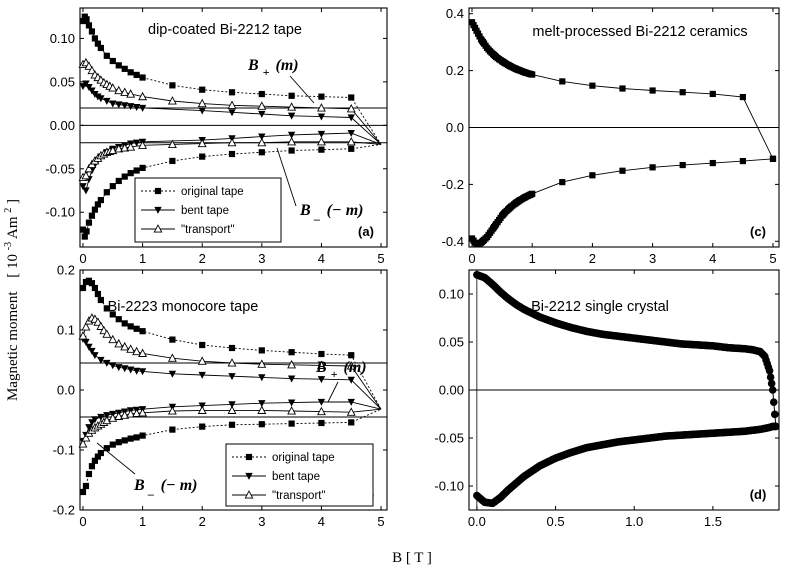 The height and width of the screenshot is (569, 810). What do you see at coordinates (455, 13) in the screenshot?
I see `y-tick-label: 0.4` at bounding box center [455, 13].